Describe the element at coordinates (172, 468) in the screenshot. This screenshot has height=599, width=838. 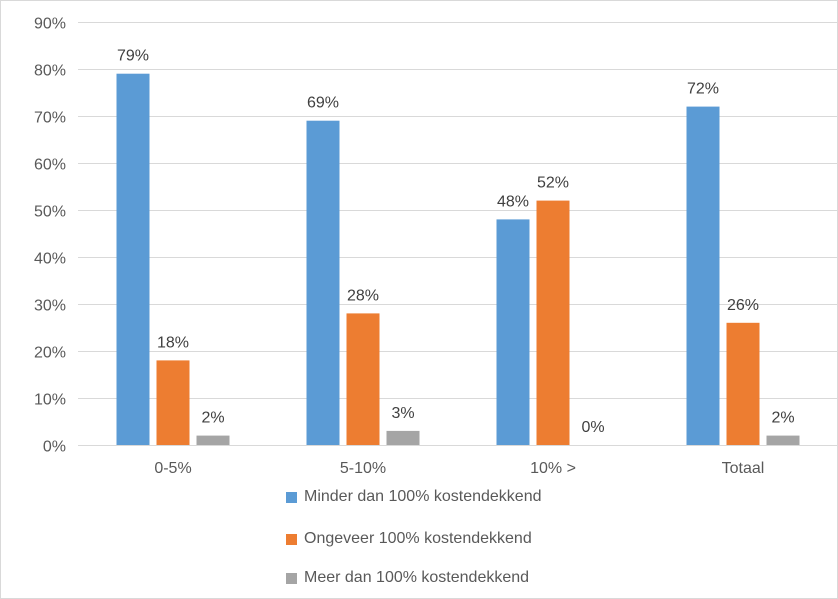
I see `x-tick-label: 0-5%` at that location.